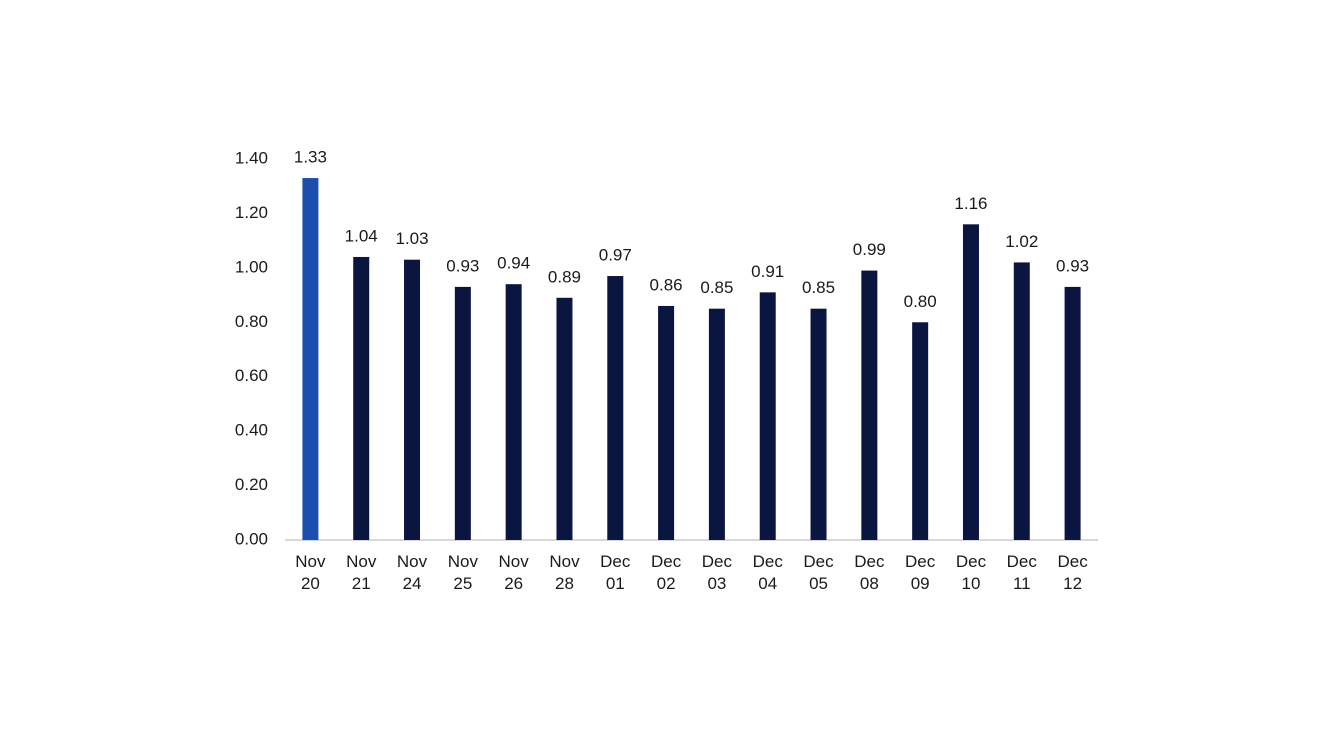 This screenshot has height=744, width=1339. Describe the element at coordinates (251, 430) in the screenshot. I see `y-tick-label: 0.40` at that location.